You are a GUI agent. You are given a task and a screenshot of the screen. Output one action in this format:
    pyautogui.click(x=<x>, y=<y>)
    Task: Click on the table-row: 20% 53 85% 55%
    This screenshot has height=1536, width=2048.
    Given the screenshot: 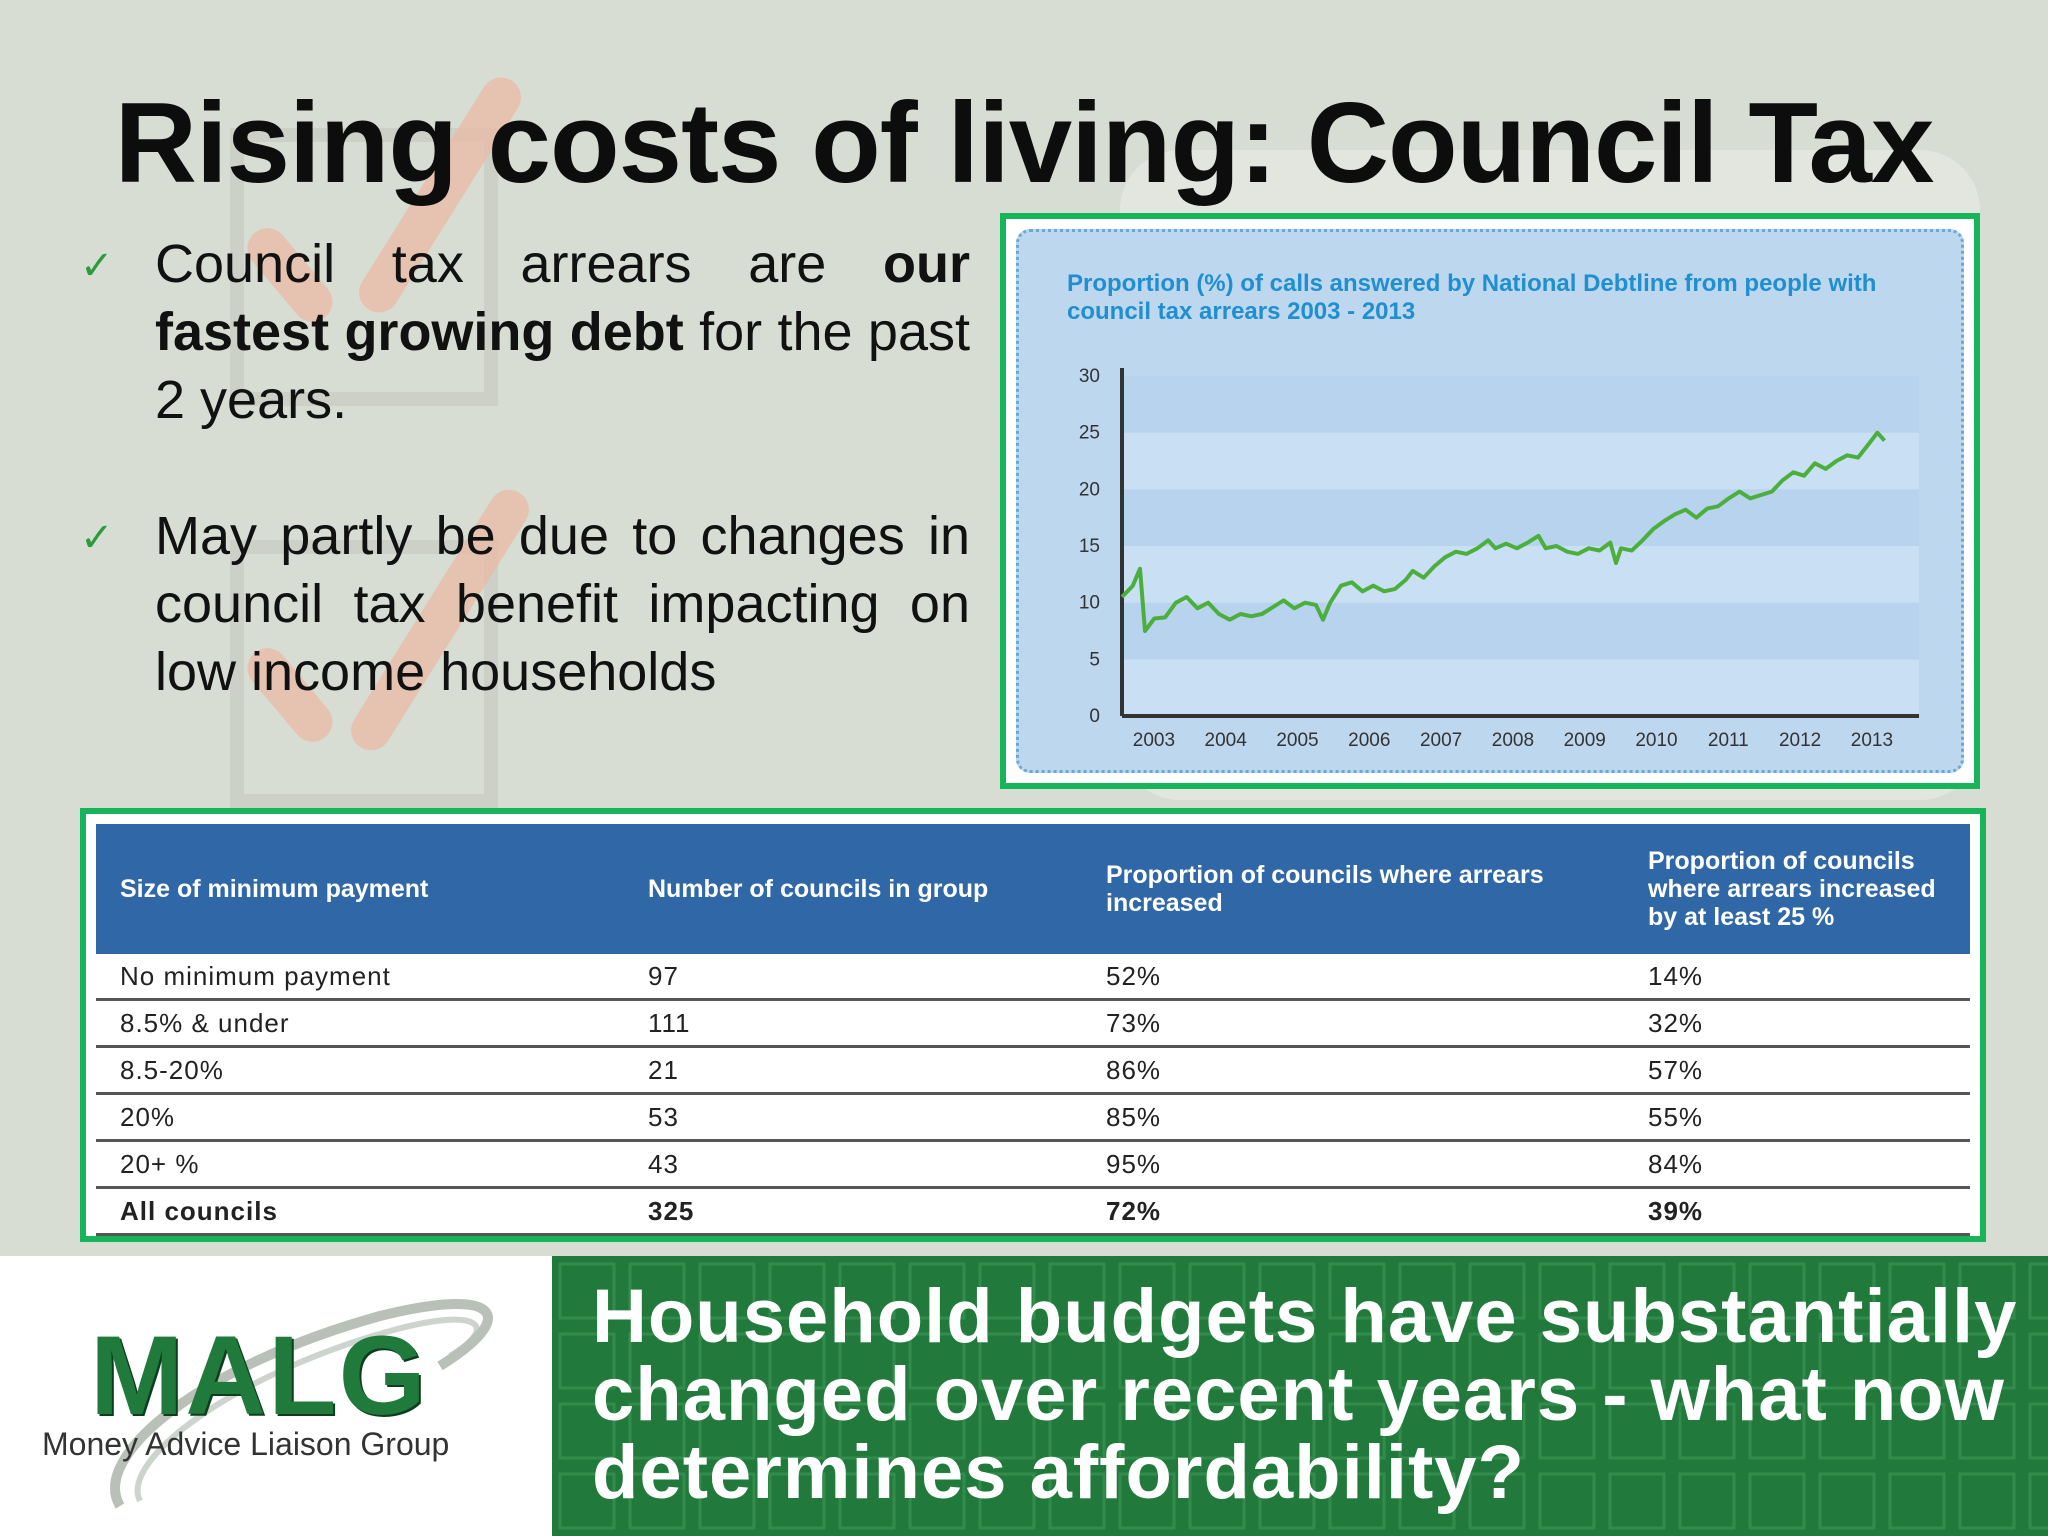 What is the action you would take?
    pyautogui.click(x=1033, y=1117)
    